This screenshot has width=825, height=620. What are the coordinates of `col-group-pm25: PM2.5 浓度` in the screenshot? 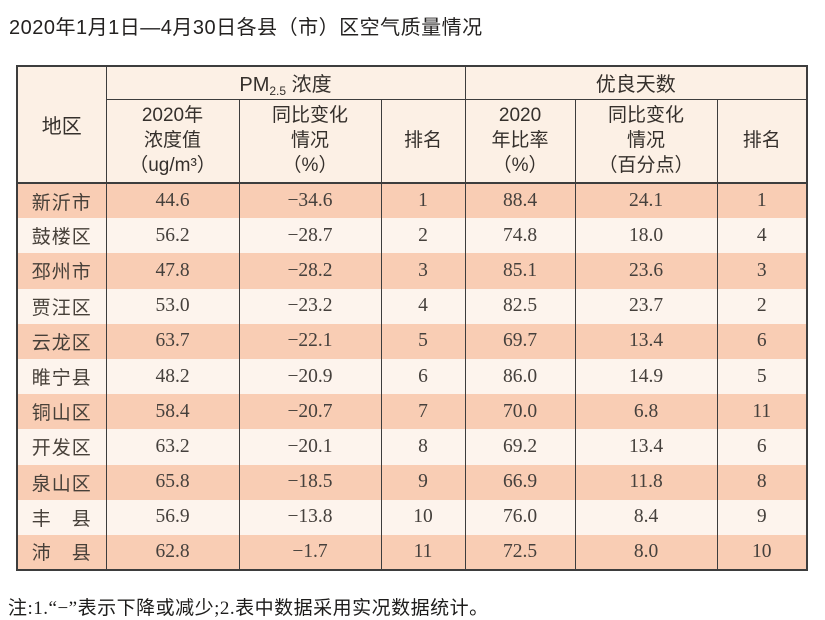 It's located at (285, 83).